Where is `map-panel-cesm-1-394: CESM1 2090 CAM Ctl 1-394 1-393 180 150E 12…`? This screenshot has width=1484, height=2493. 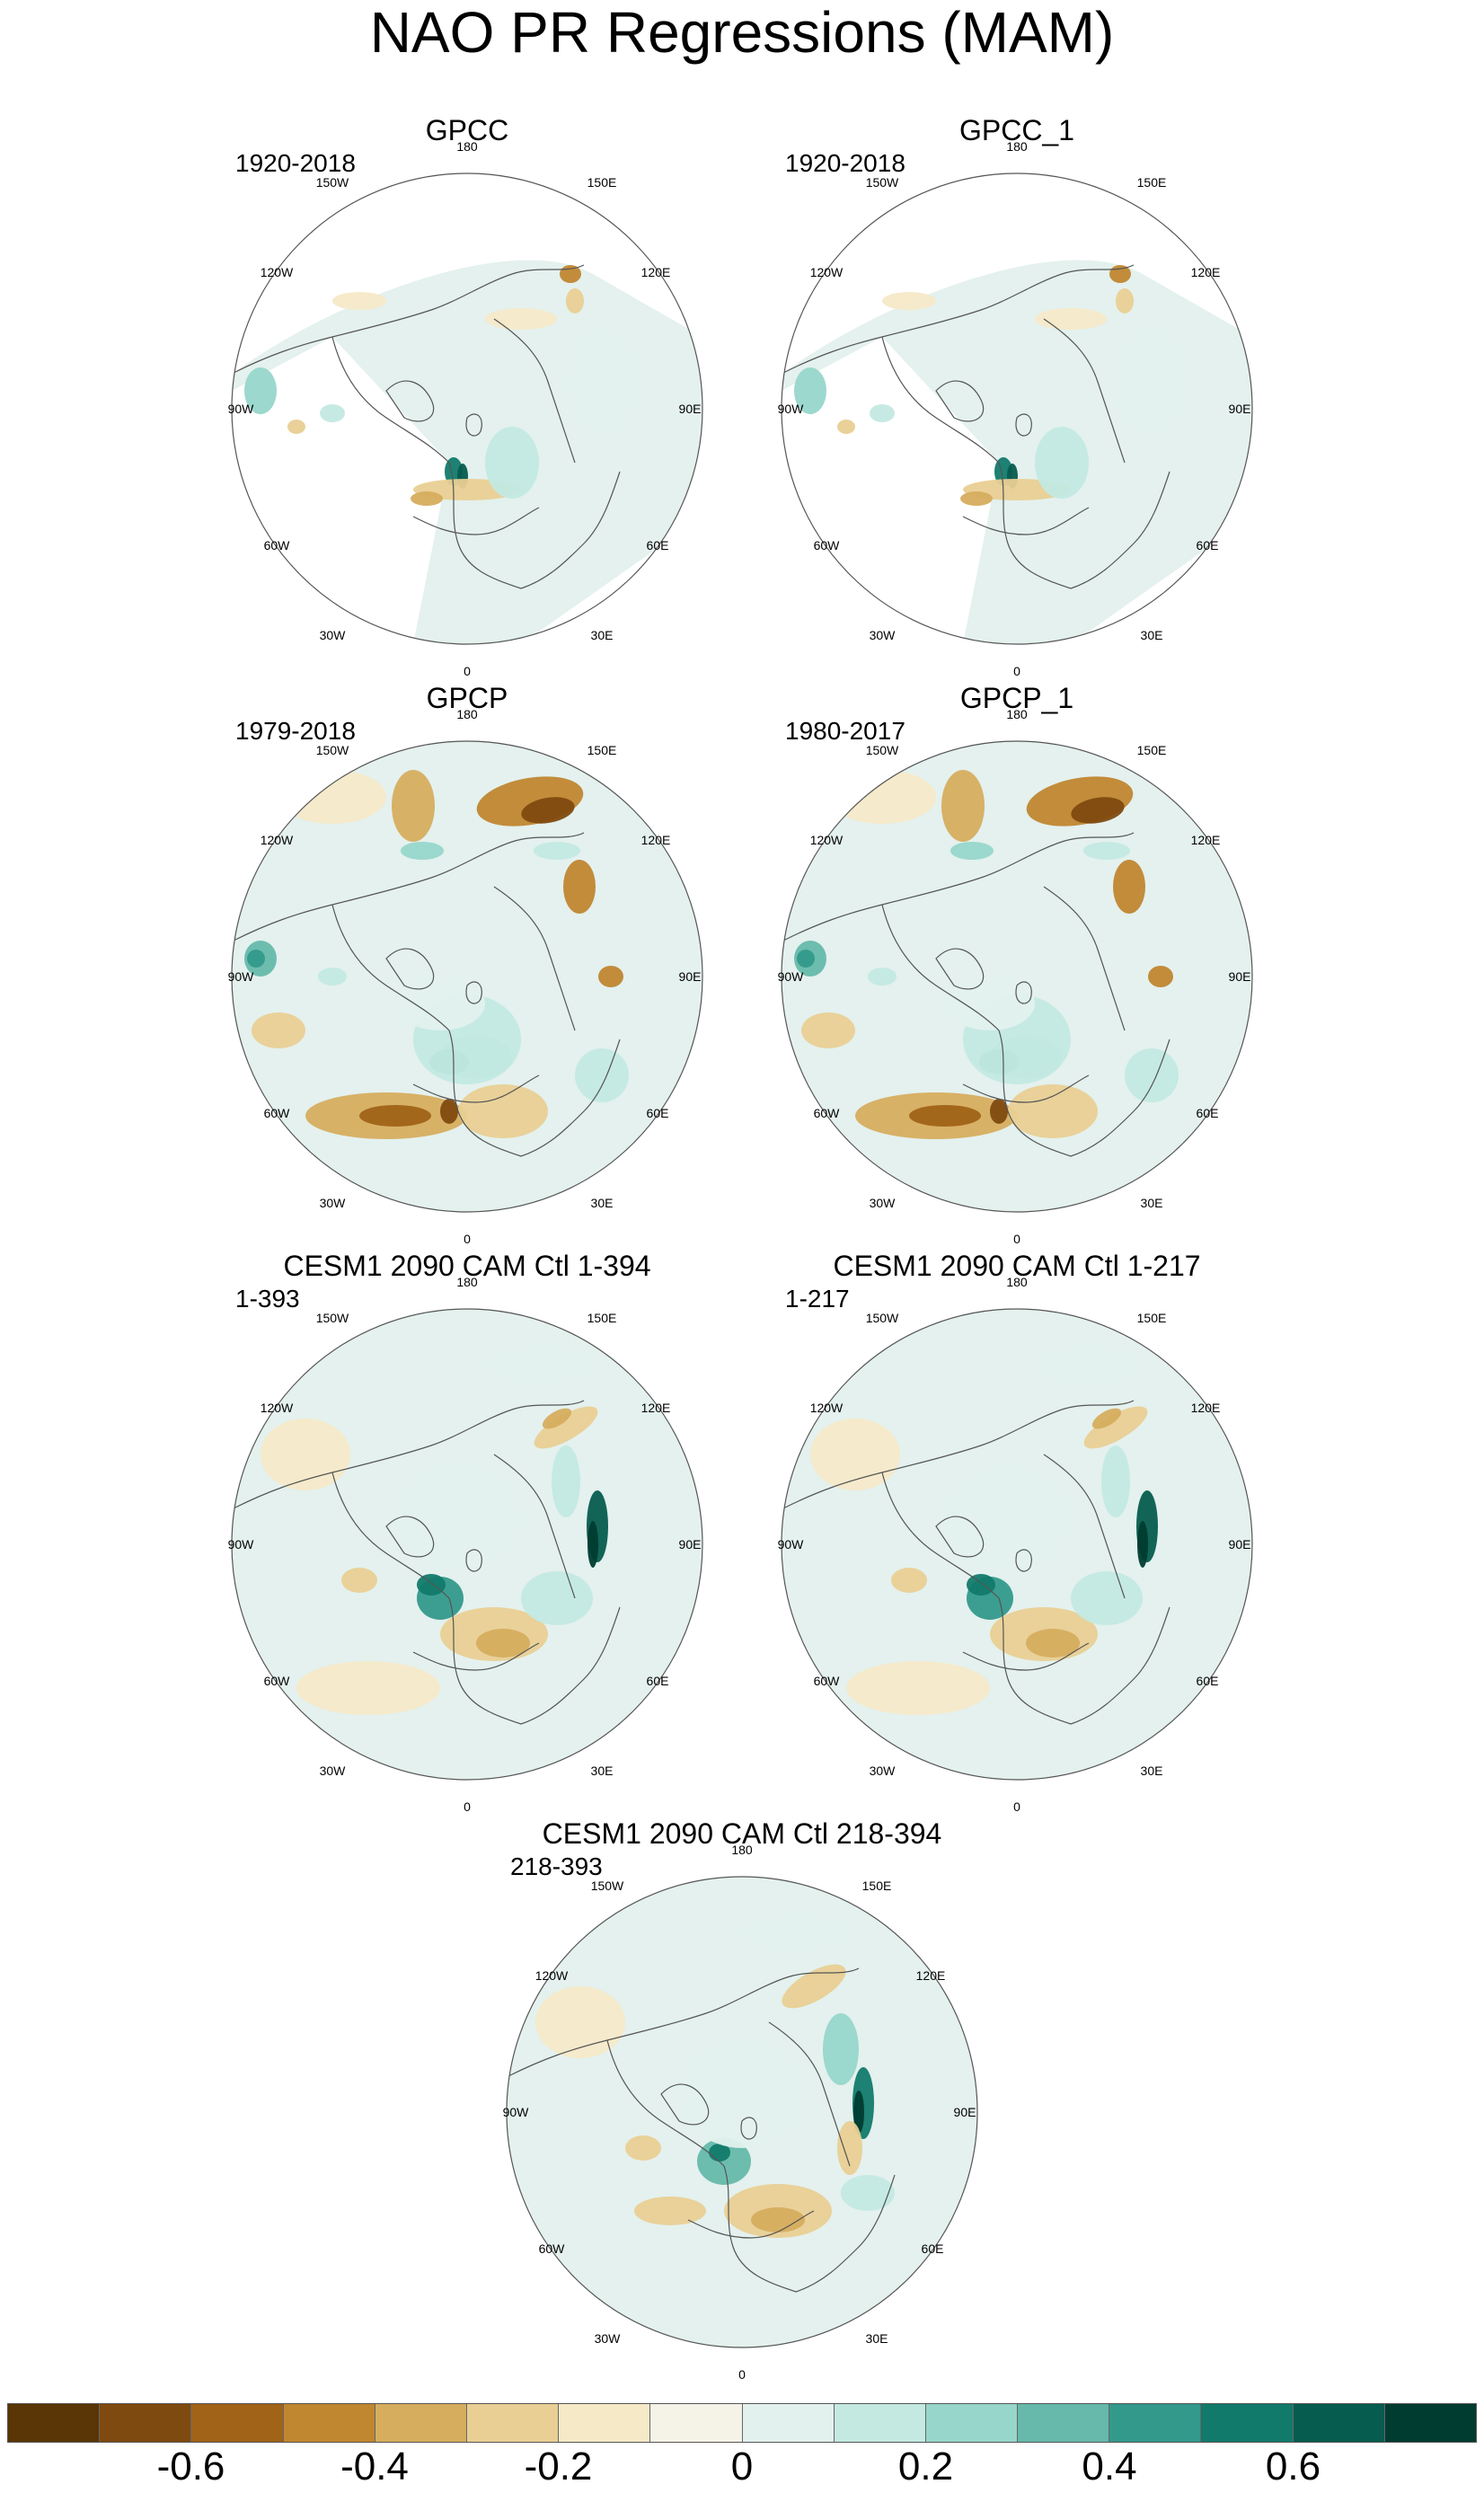 map-panel-cesm-1-394: CESM1 2090 CAM Ctl 1-394 1-393 180 150E 12… is located at coordinates (467, 1531).